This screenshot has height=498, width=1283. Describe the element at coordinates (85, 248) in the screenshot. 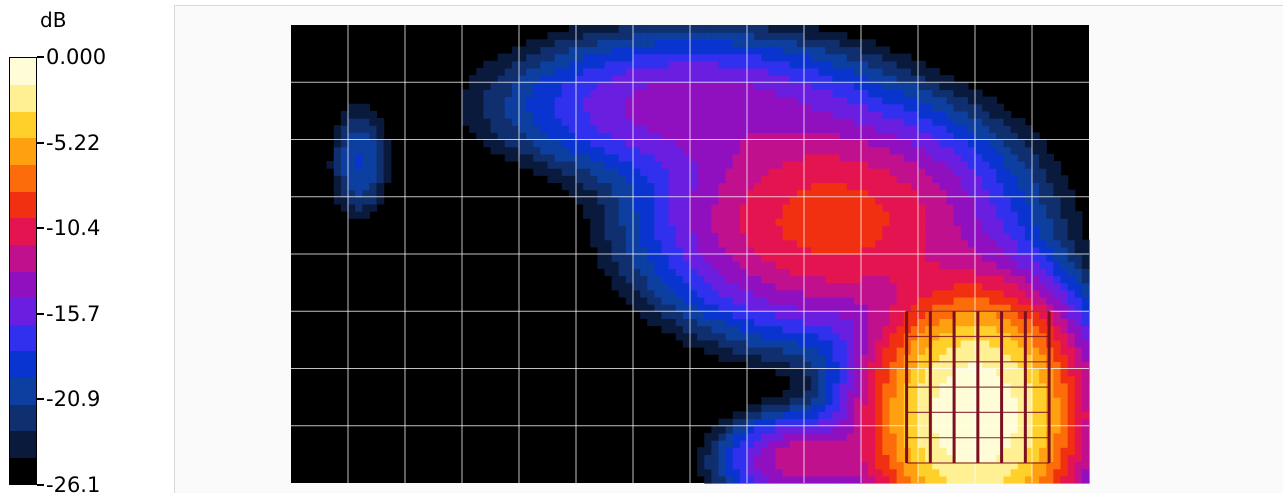

I see `colorbar-legend: dB 0.000 -5.22 -10.4 -15.7 -20.9 -26.1` at that location.